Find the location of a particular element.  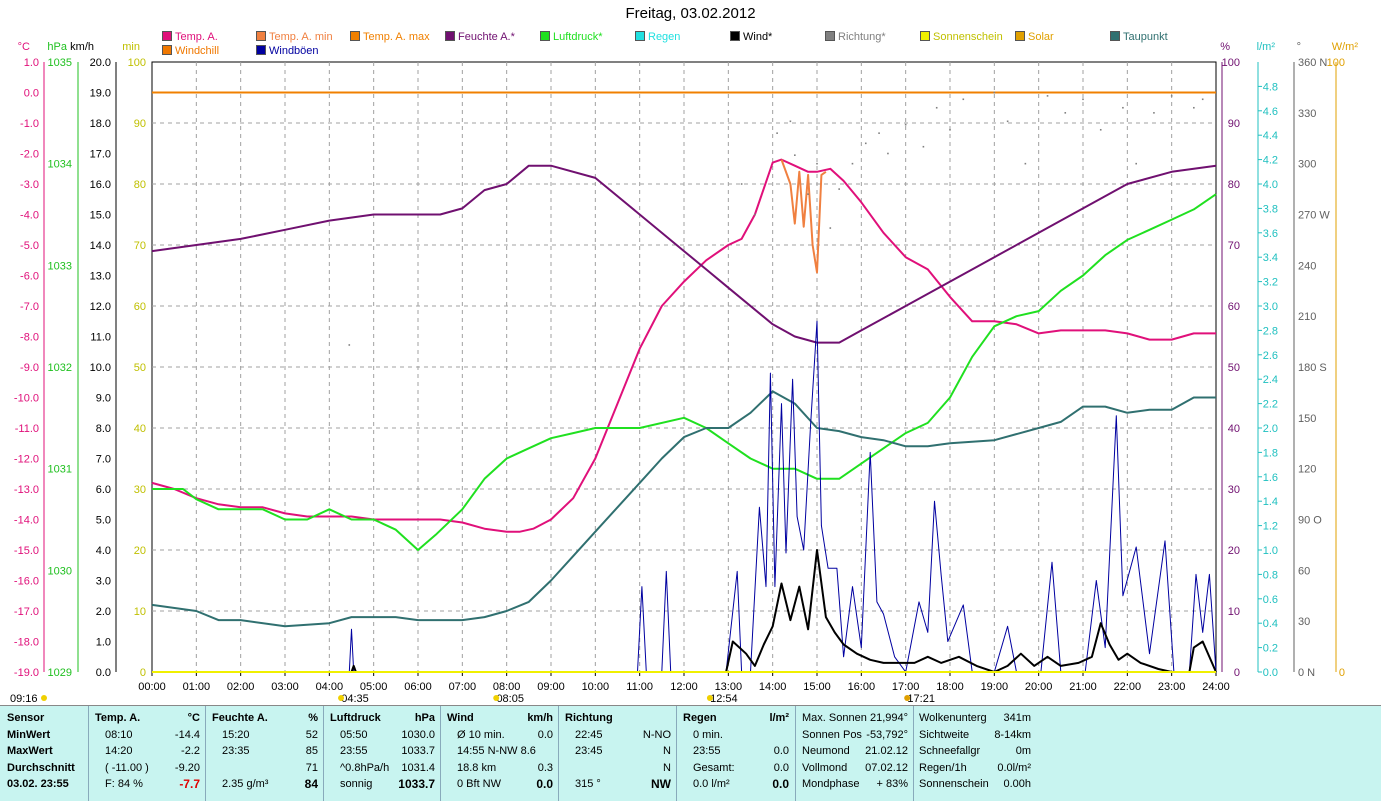

legend-item: Richtung* is located at coordinates (855, 37).